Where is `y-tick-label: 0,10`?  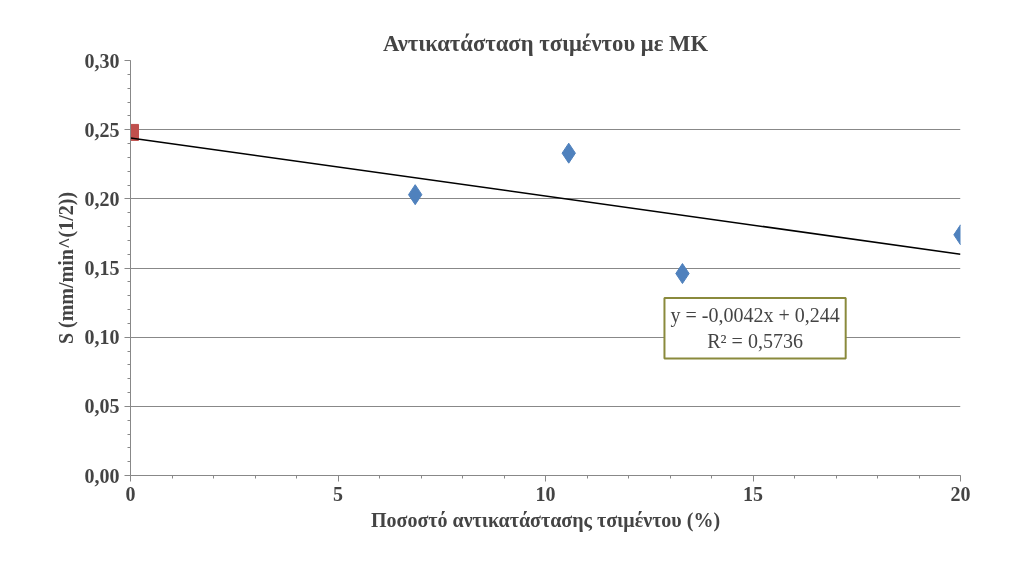
y-tick-label: 0,10 is located at coordinates (102, 337).